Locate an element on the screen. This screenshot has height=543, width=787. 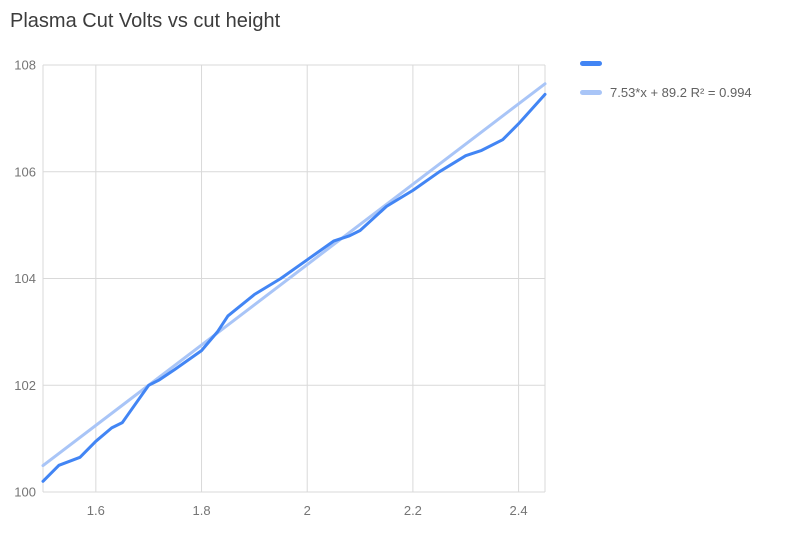
x-axis-tick-label: 1.6 is located at coordinates (96, 510).